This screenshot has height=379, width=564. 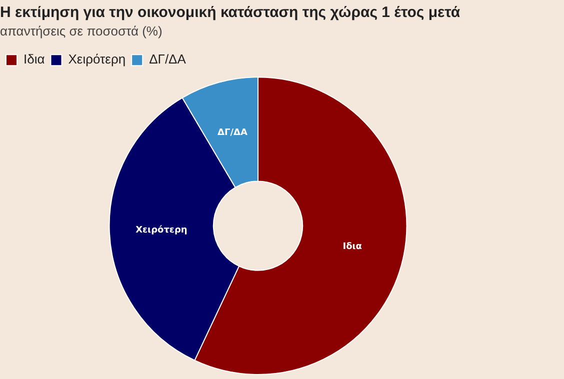 What do you see at coordinates (167, 59) in the screenshot?
I see `legend-label: ΔΓ/ΔΑ` at bounding box center [167, 59].